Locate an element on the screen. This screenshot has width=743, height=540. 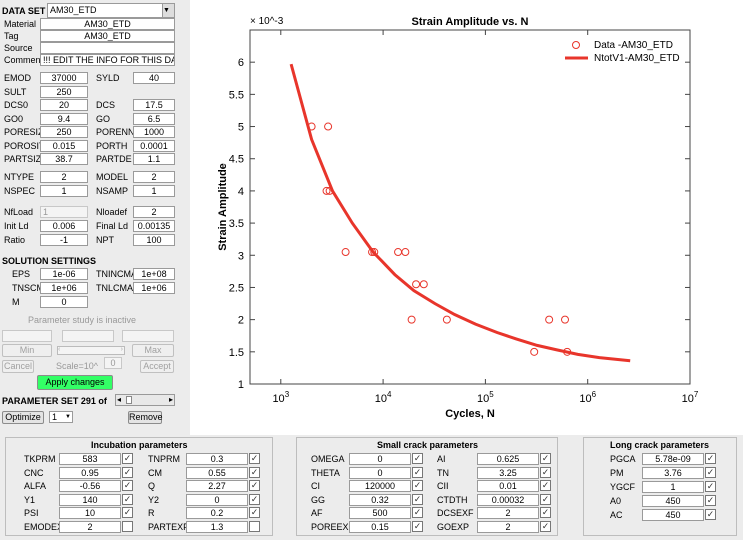
small-crack-param-field: 0.00032 is located at coordinates (508, 499).